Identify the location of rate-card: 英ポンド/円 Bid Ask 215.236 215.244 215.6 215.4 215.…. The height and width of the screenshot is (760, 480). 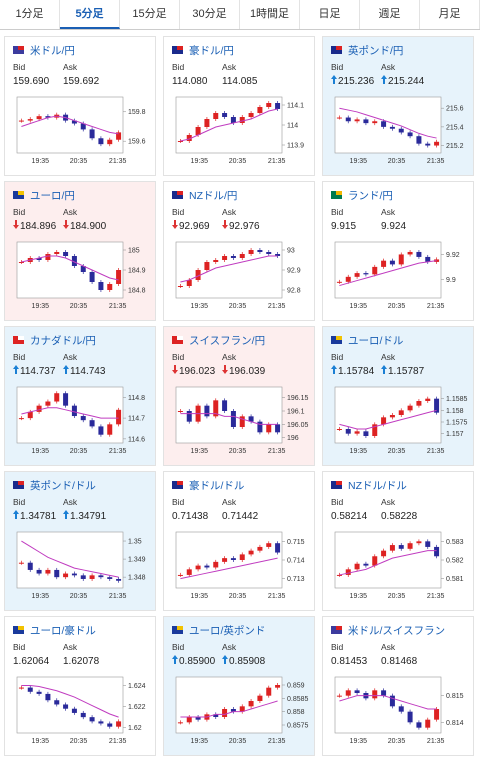
(398, 106).